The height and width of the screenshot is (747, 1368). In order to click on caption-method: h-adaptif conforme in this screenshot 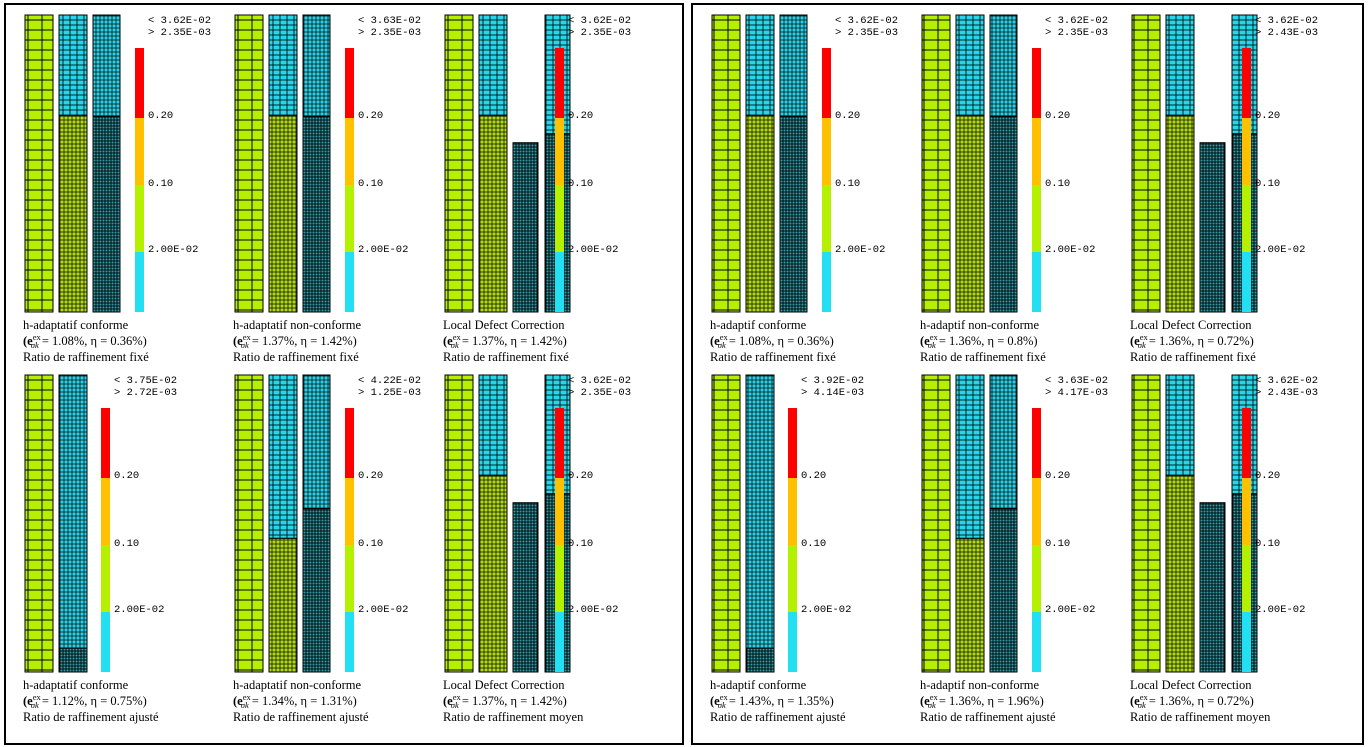, I will do `click(758, 325)`.